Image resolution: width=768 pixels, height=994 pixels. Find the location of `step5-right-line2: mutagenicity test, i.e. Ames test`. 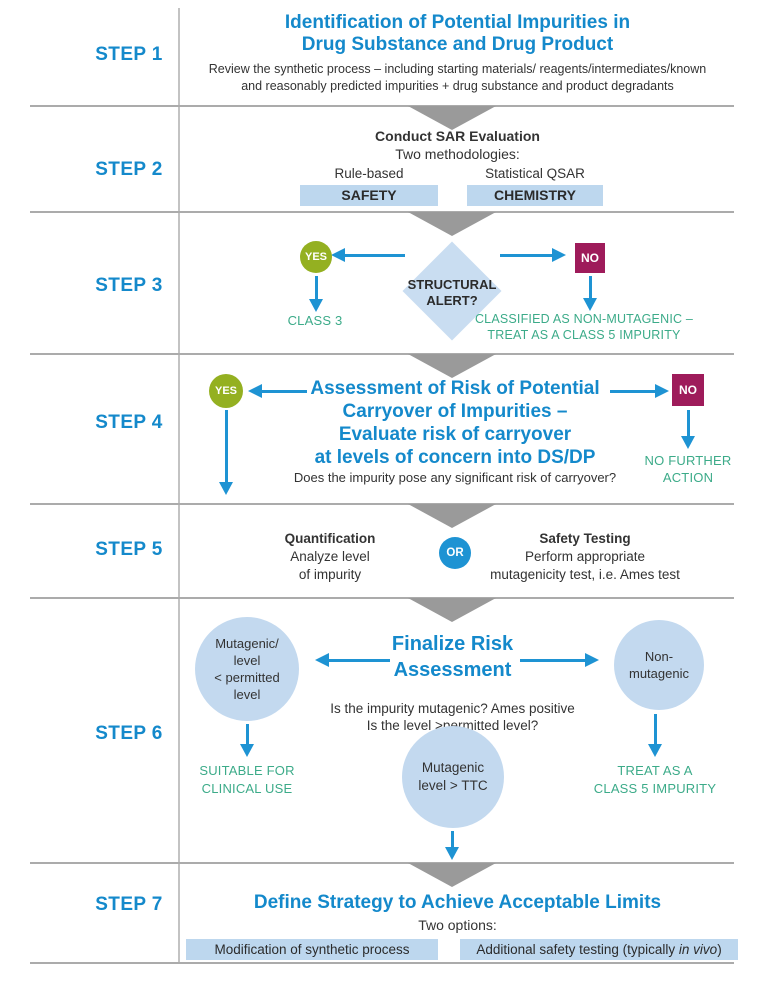

step5-right-line2: mutagenicity test, i.e. Ames test is located at coordinates (585, 574).